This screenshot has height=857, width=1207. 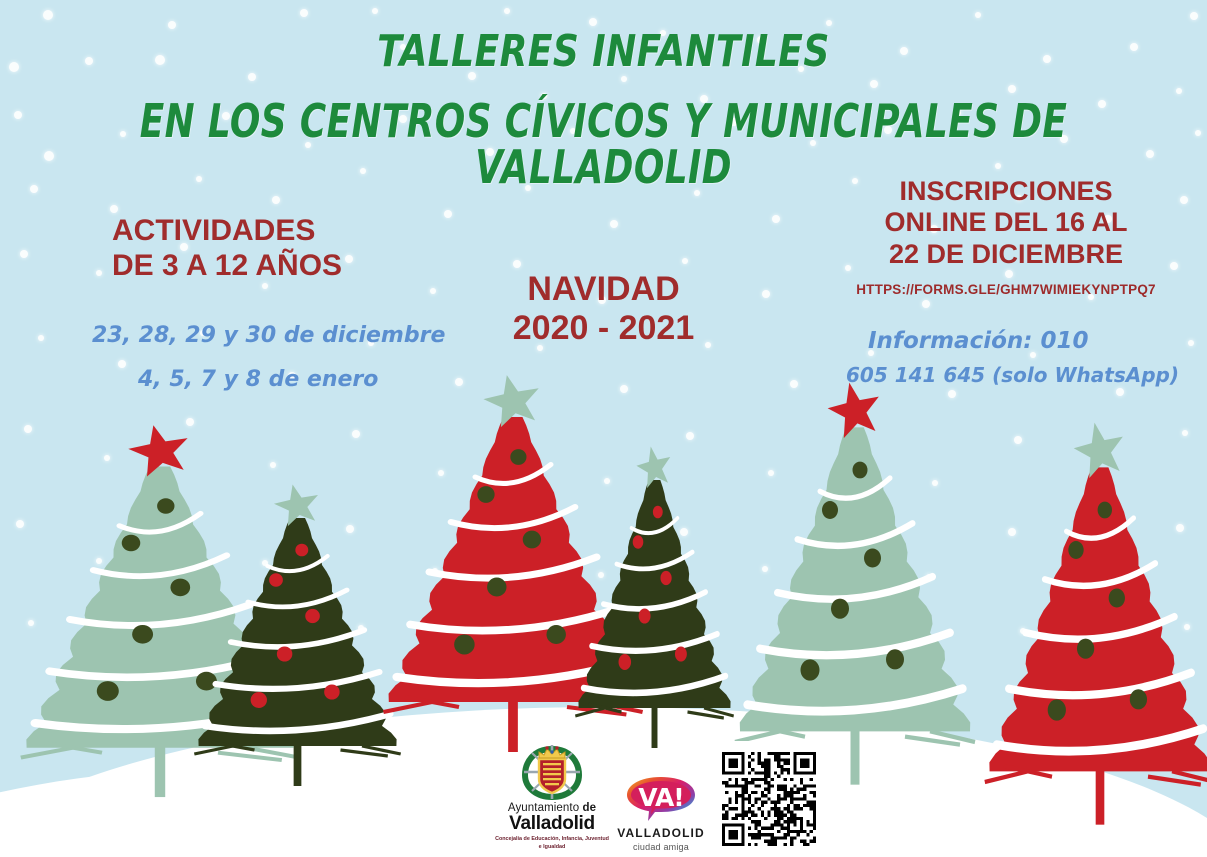 What do you see at coordinates (1012, 375) in the screenshot?
I see `contact-whatsapp: 605 141 645 (solo WhatsApp)` at bounding box center [1012, 375].